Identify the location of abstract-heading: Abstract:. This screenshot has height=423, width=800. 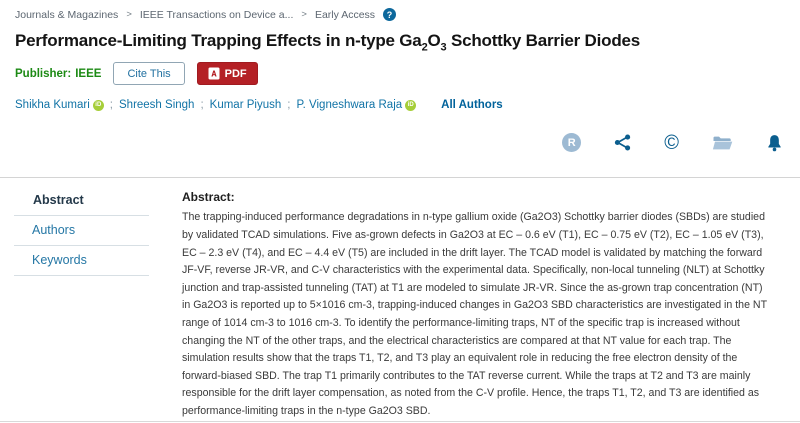
(208, 197).